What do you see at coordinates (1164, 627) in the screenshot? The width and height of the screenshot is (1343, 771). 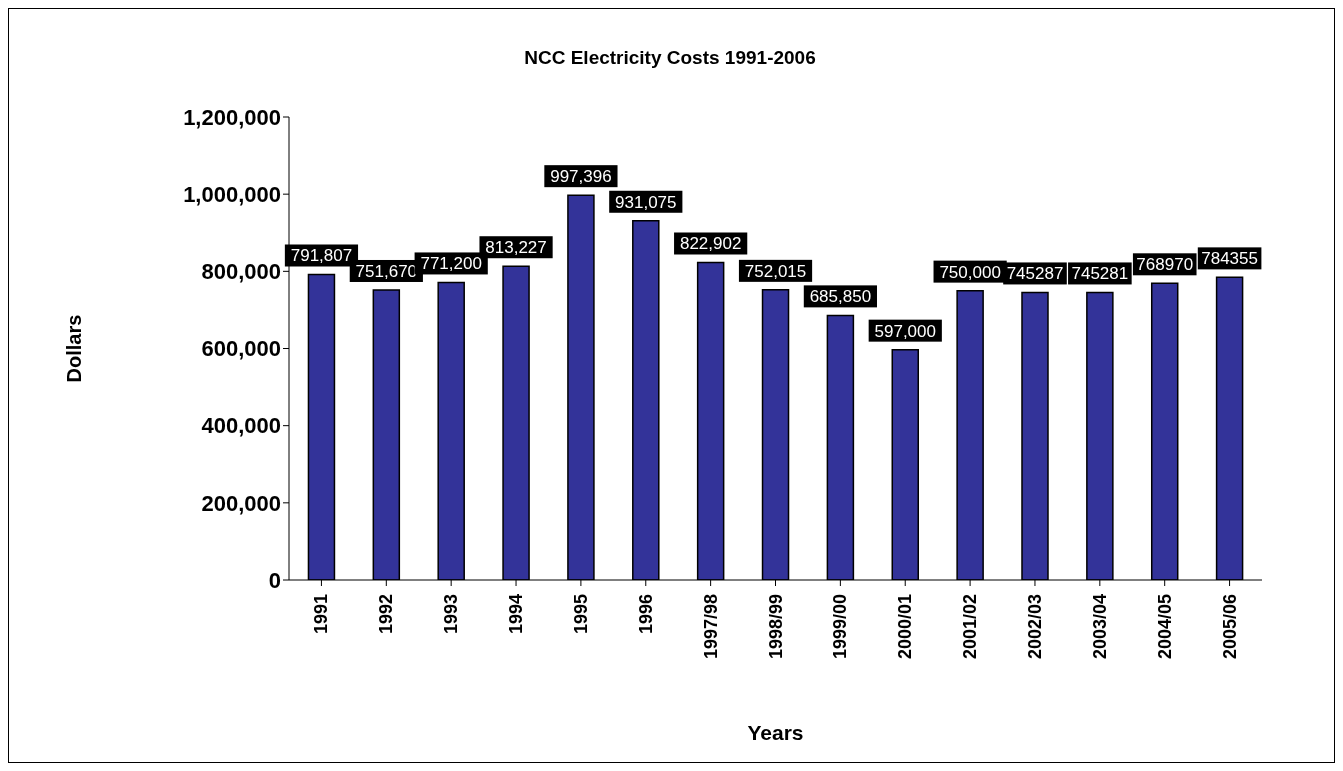 I see `x-tick-label: 2004/05` at bounding box center [1164, 627].